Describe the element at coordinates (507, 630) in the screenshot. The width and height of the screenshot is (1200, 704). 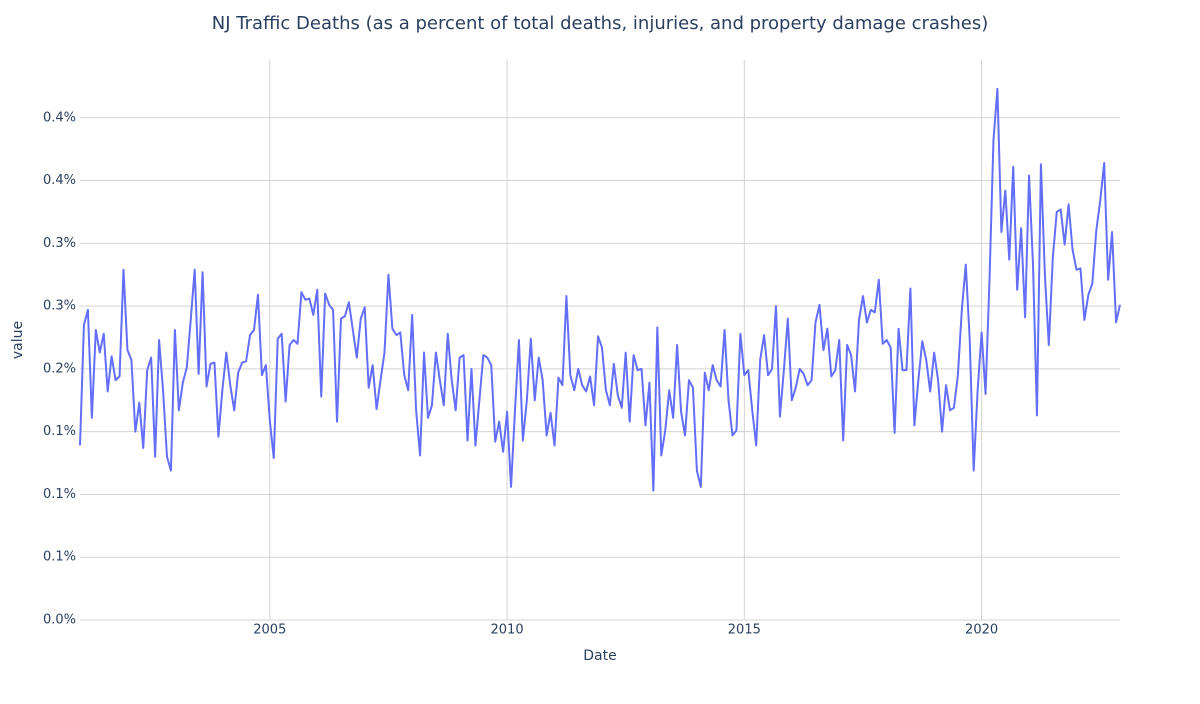
I see `x-tick-label: 2010` at that location.